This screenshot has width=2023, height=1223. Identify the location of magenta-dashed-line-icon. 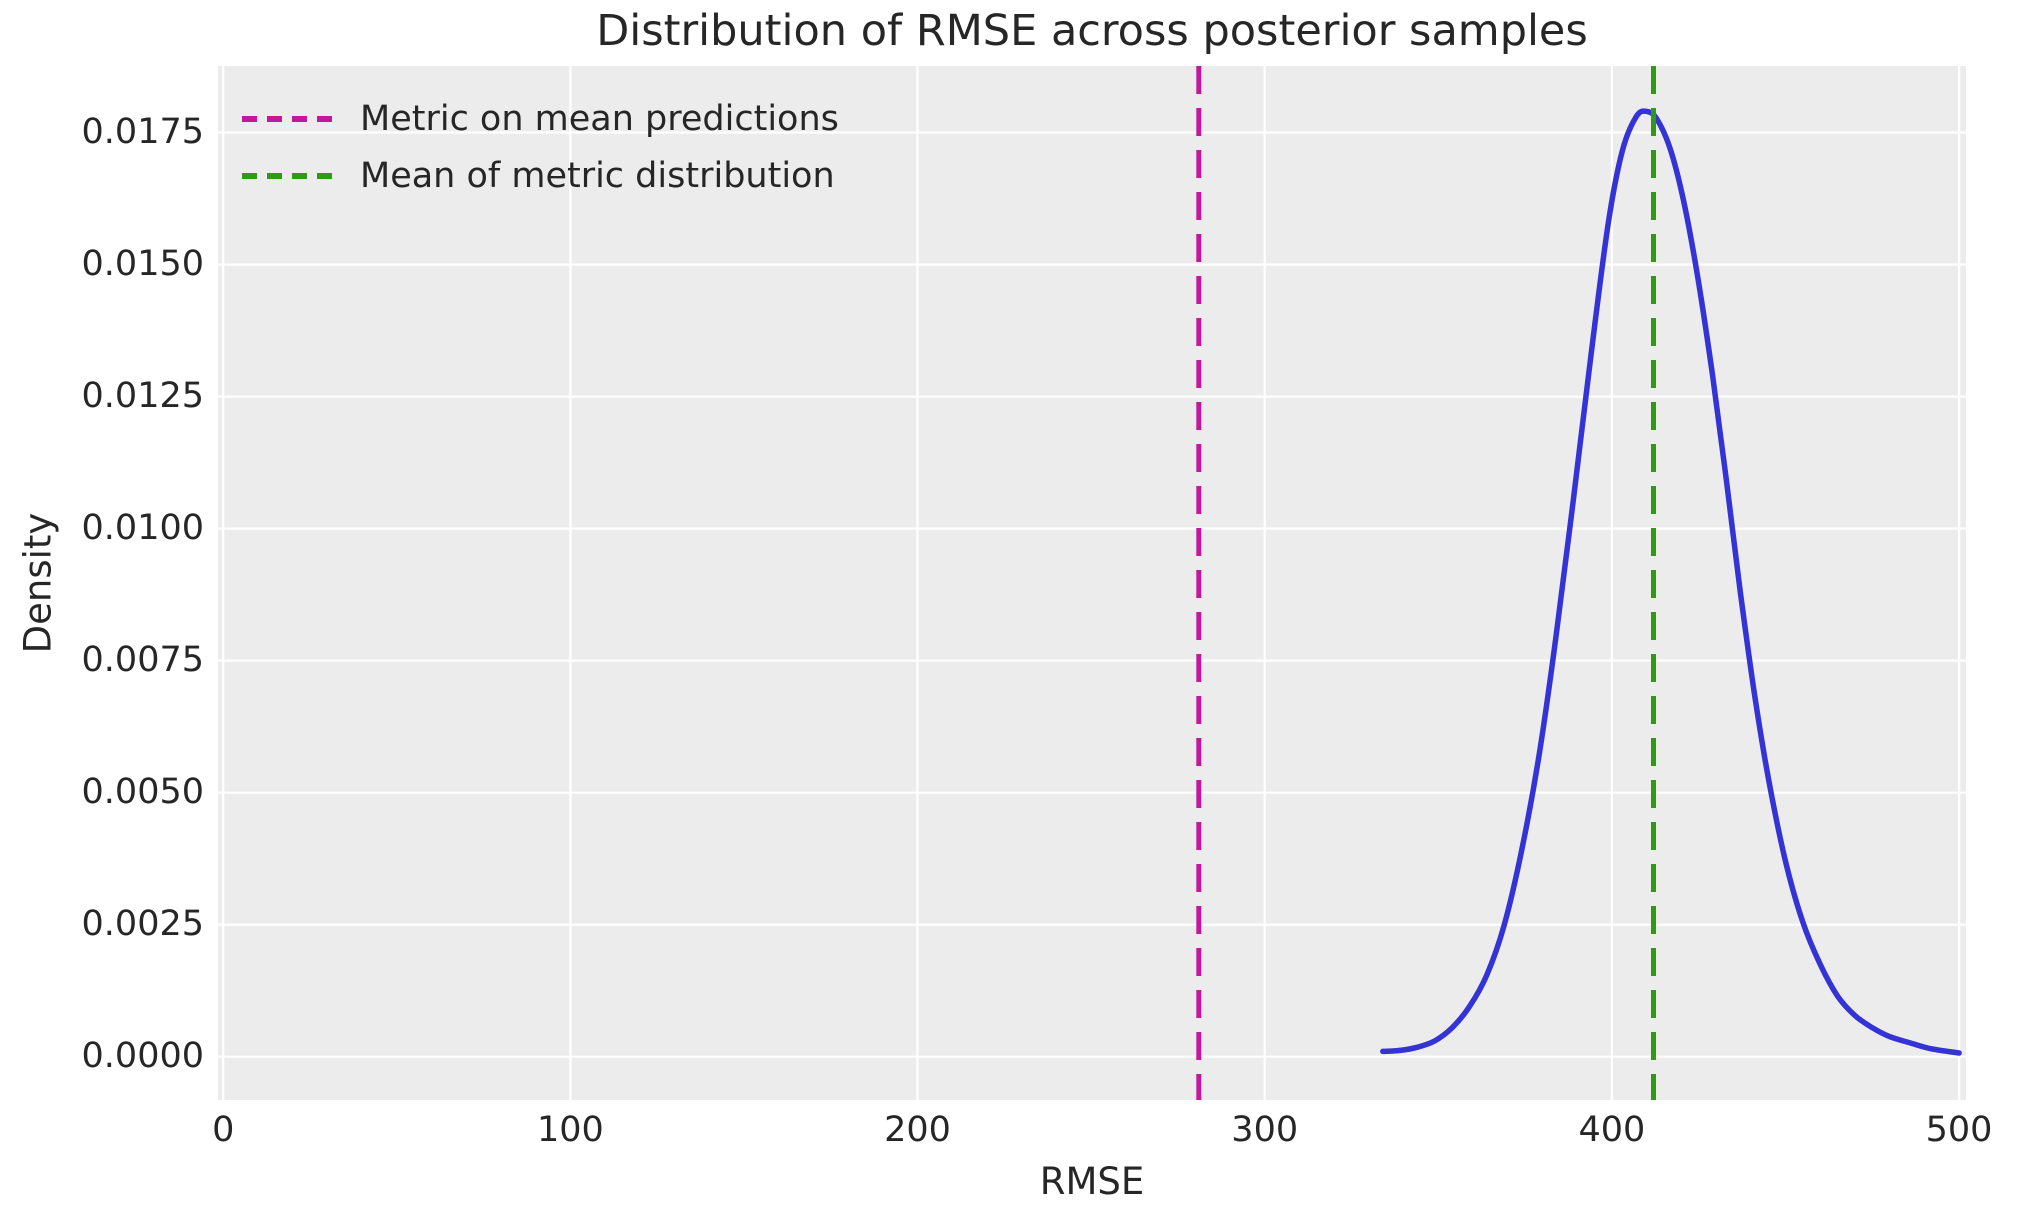
(288, 118).